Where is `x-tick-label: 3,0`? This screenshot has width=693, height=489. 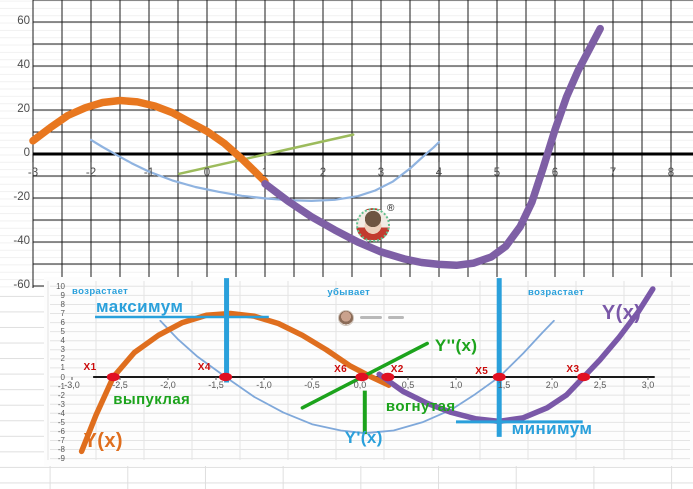
x-tick-label: 3,0 is located at coordinates (648, 385).